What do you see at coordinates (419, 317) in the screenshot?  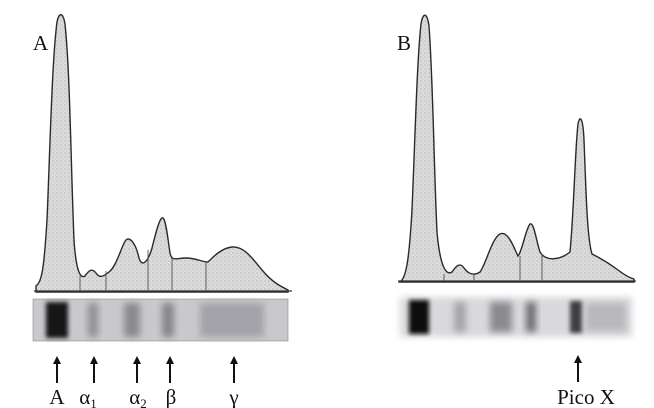 I see `panel-b-band-albumin` at bounding box center [419, 317].